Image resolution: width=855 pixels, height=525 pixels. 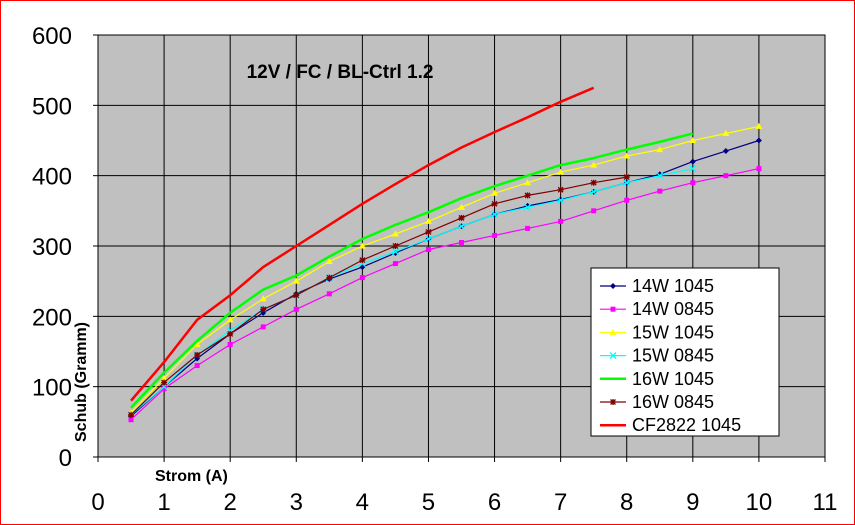 What do you see at coordinates (163, 502) in the screenshot?
I see `x-tick-label: 1` at bounding box center [163, 502].